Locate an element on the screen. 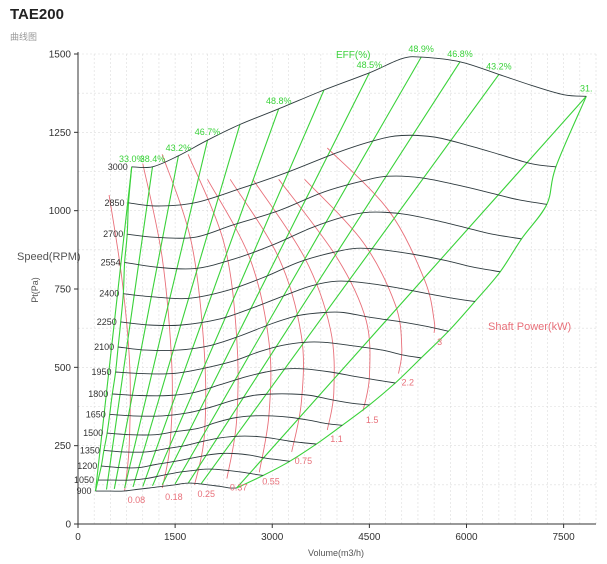 Image resolution: width=607 pixels, height=564 pixels. power-label: 0.75 is located at coordinates (304, 461).